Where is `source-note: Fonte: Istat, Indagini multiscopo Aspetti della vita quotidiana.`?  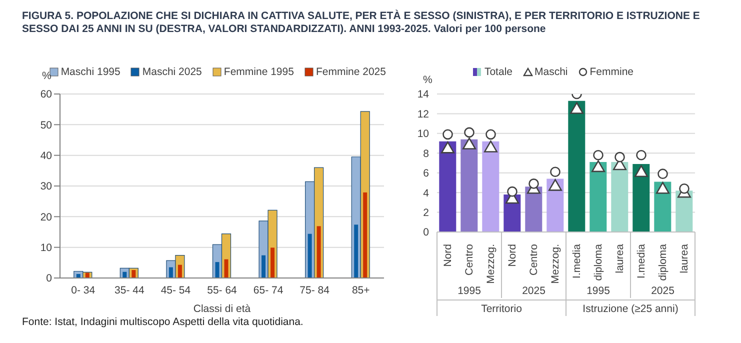
source-note: Fonte: Istat, Indagini multiscopo Aspetti della vita quotidiana. is located at coordinates (163, 322).